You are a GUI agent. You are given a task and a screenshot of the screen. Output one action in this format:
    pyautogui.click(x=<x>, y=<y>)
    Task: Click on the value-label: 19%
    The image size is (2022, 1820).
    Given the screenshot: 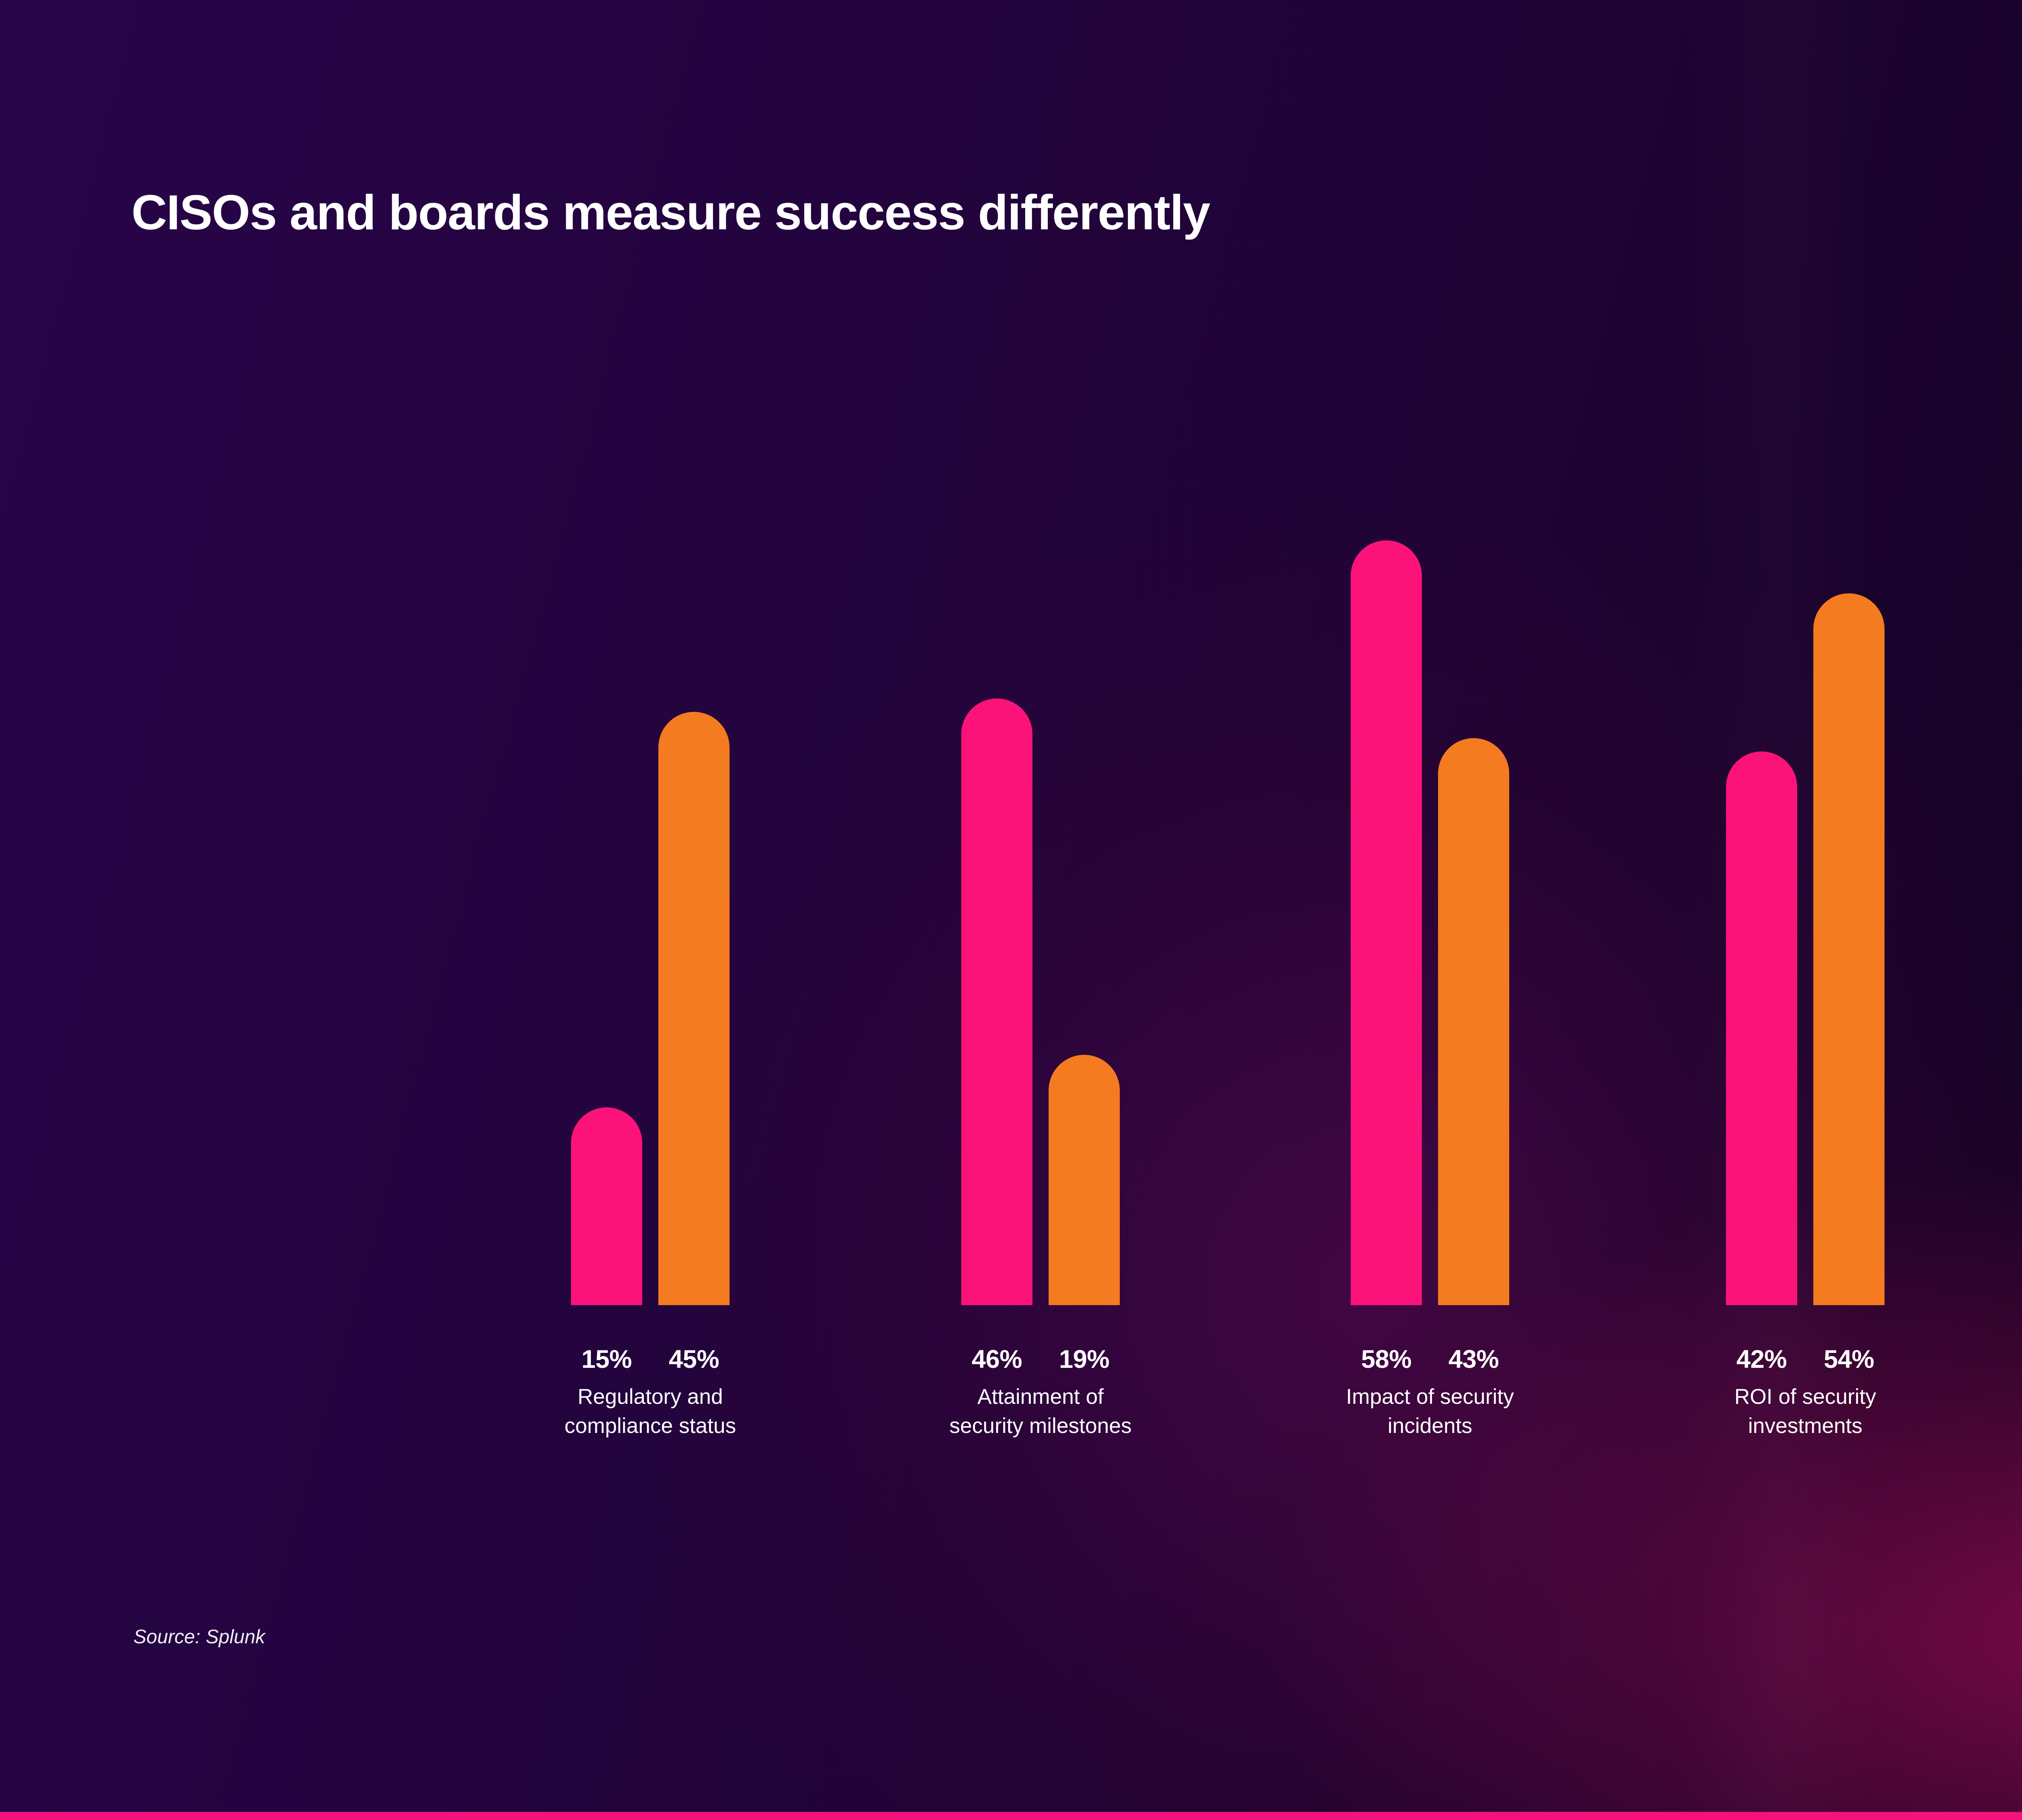 What is the action you would take?
    pyautogui.click(x=1084, y=1359)
    